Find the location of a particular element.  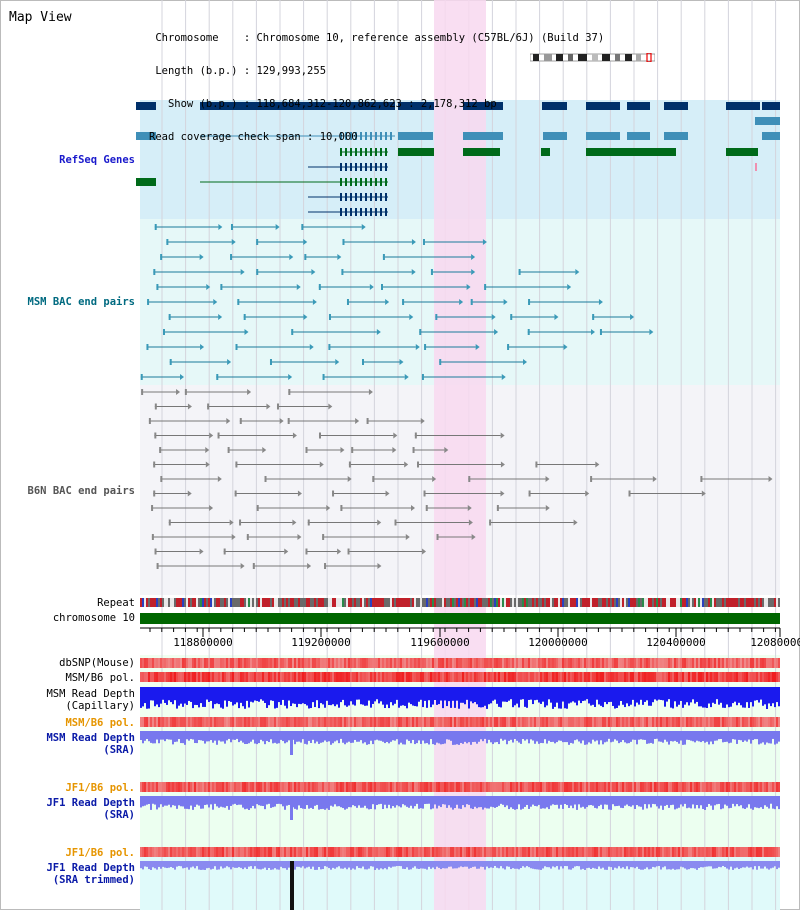

msm-bac-track is located at coordinates (397, 302).